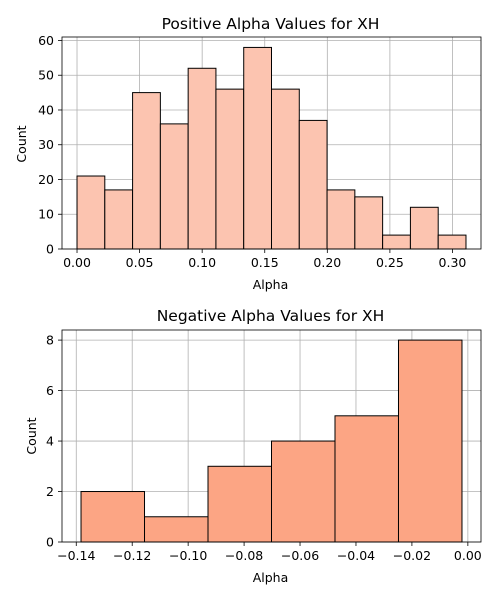 The width and height of the screenshot is (500, 604). I want to click on x-tick-label: −0.06, so click(300, 555).